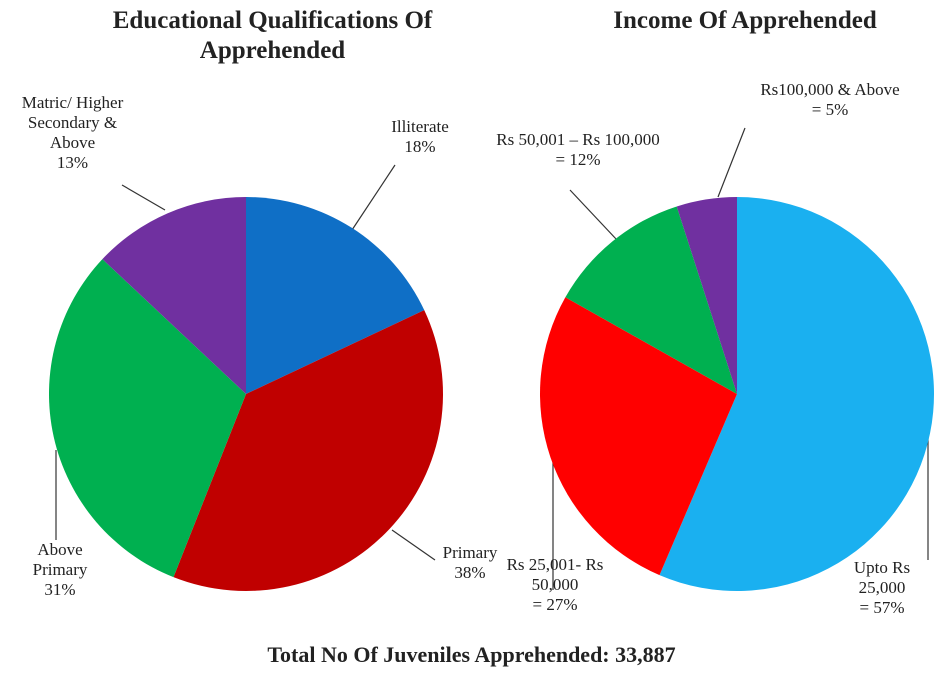  Describe the element at coordinates (578, 139) in the screenshot. I see `category-label: Rs 50,001 – Rs 100,000` at that location.